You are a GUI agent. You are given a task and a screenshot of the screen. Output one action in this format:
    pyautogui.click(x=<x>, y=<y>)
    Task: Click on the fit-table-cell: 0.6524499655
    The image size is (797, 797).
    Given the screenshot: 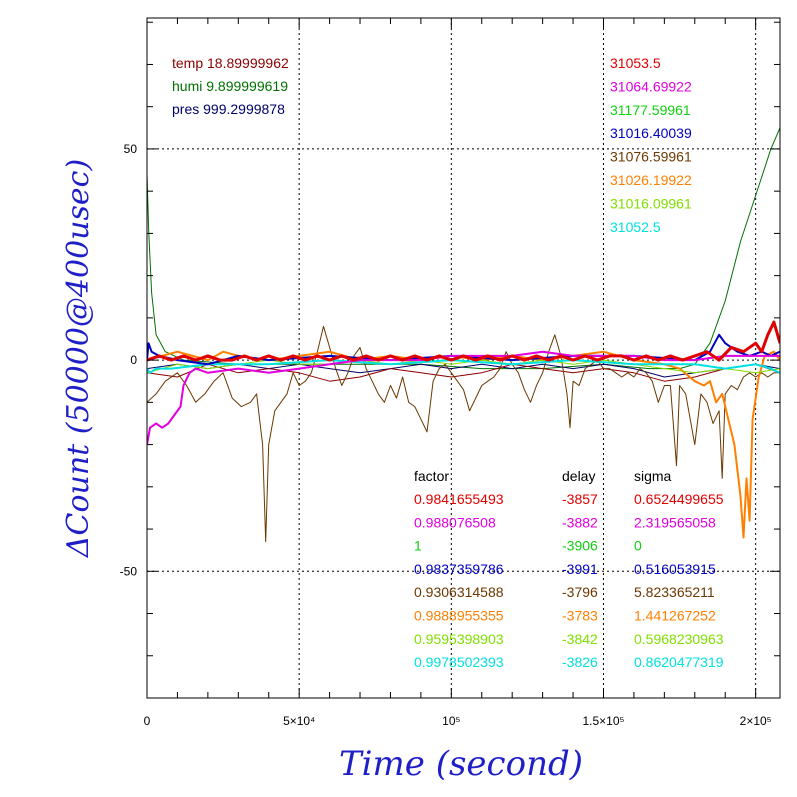 What is the action you would take?
    pyautogui.click(x=679, y=499)
    